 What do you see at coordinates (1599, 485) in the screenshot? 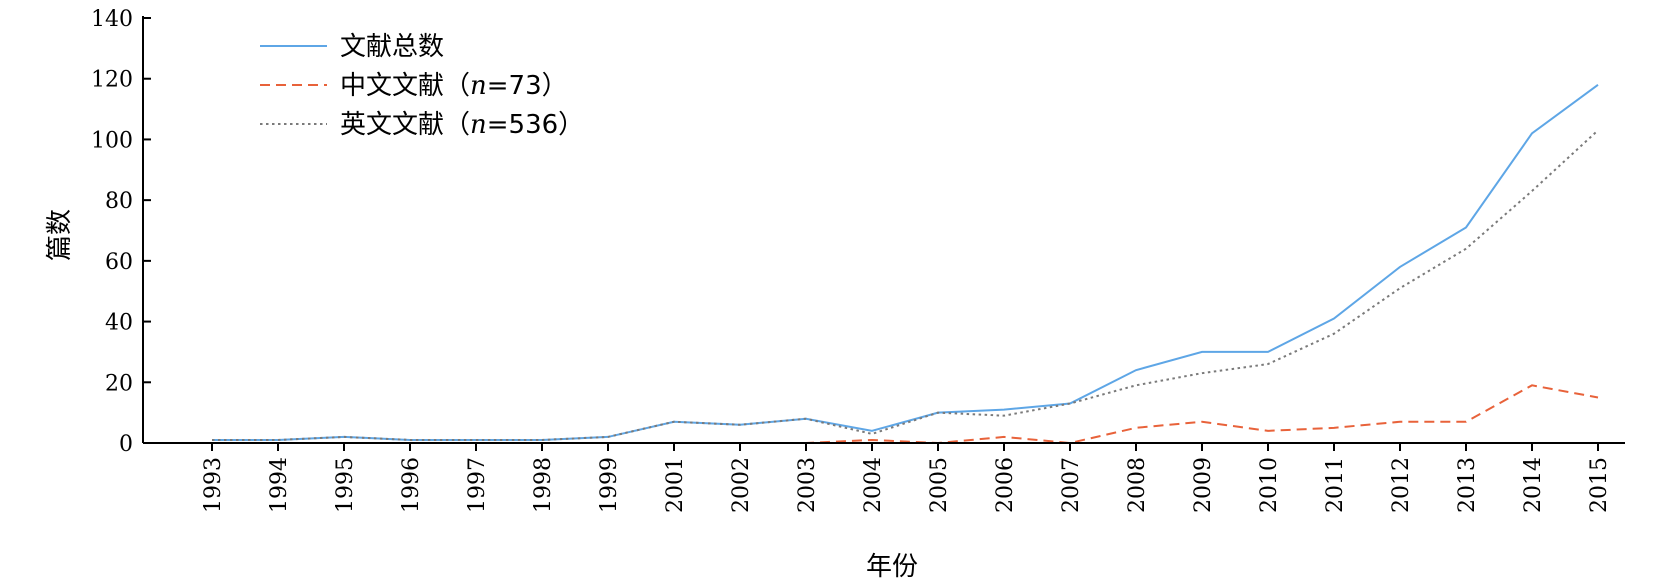
I see `x-tick-label: 2015` at bounding box center [1599, 485].